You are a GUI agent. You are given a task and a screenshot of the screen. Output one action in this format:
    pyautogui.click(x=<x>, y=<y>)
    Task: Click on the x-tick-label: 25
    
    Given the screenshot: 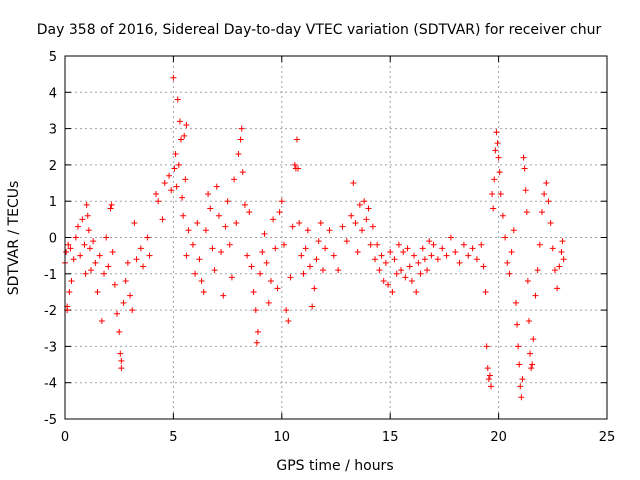 What is the action you would take?
    pyautogui.click(x=607, y=437)
    